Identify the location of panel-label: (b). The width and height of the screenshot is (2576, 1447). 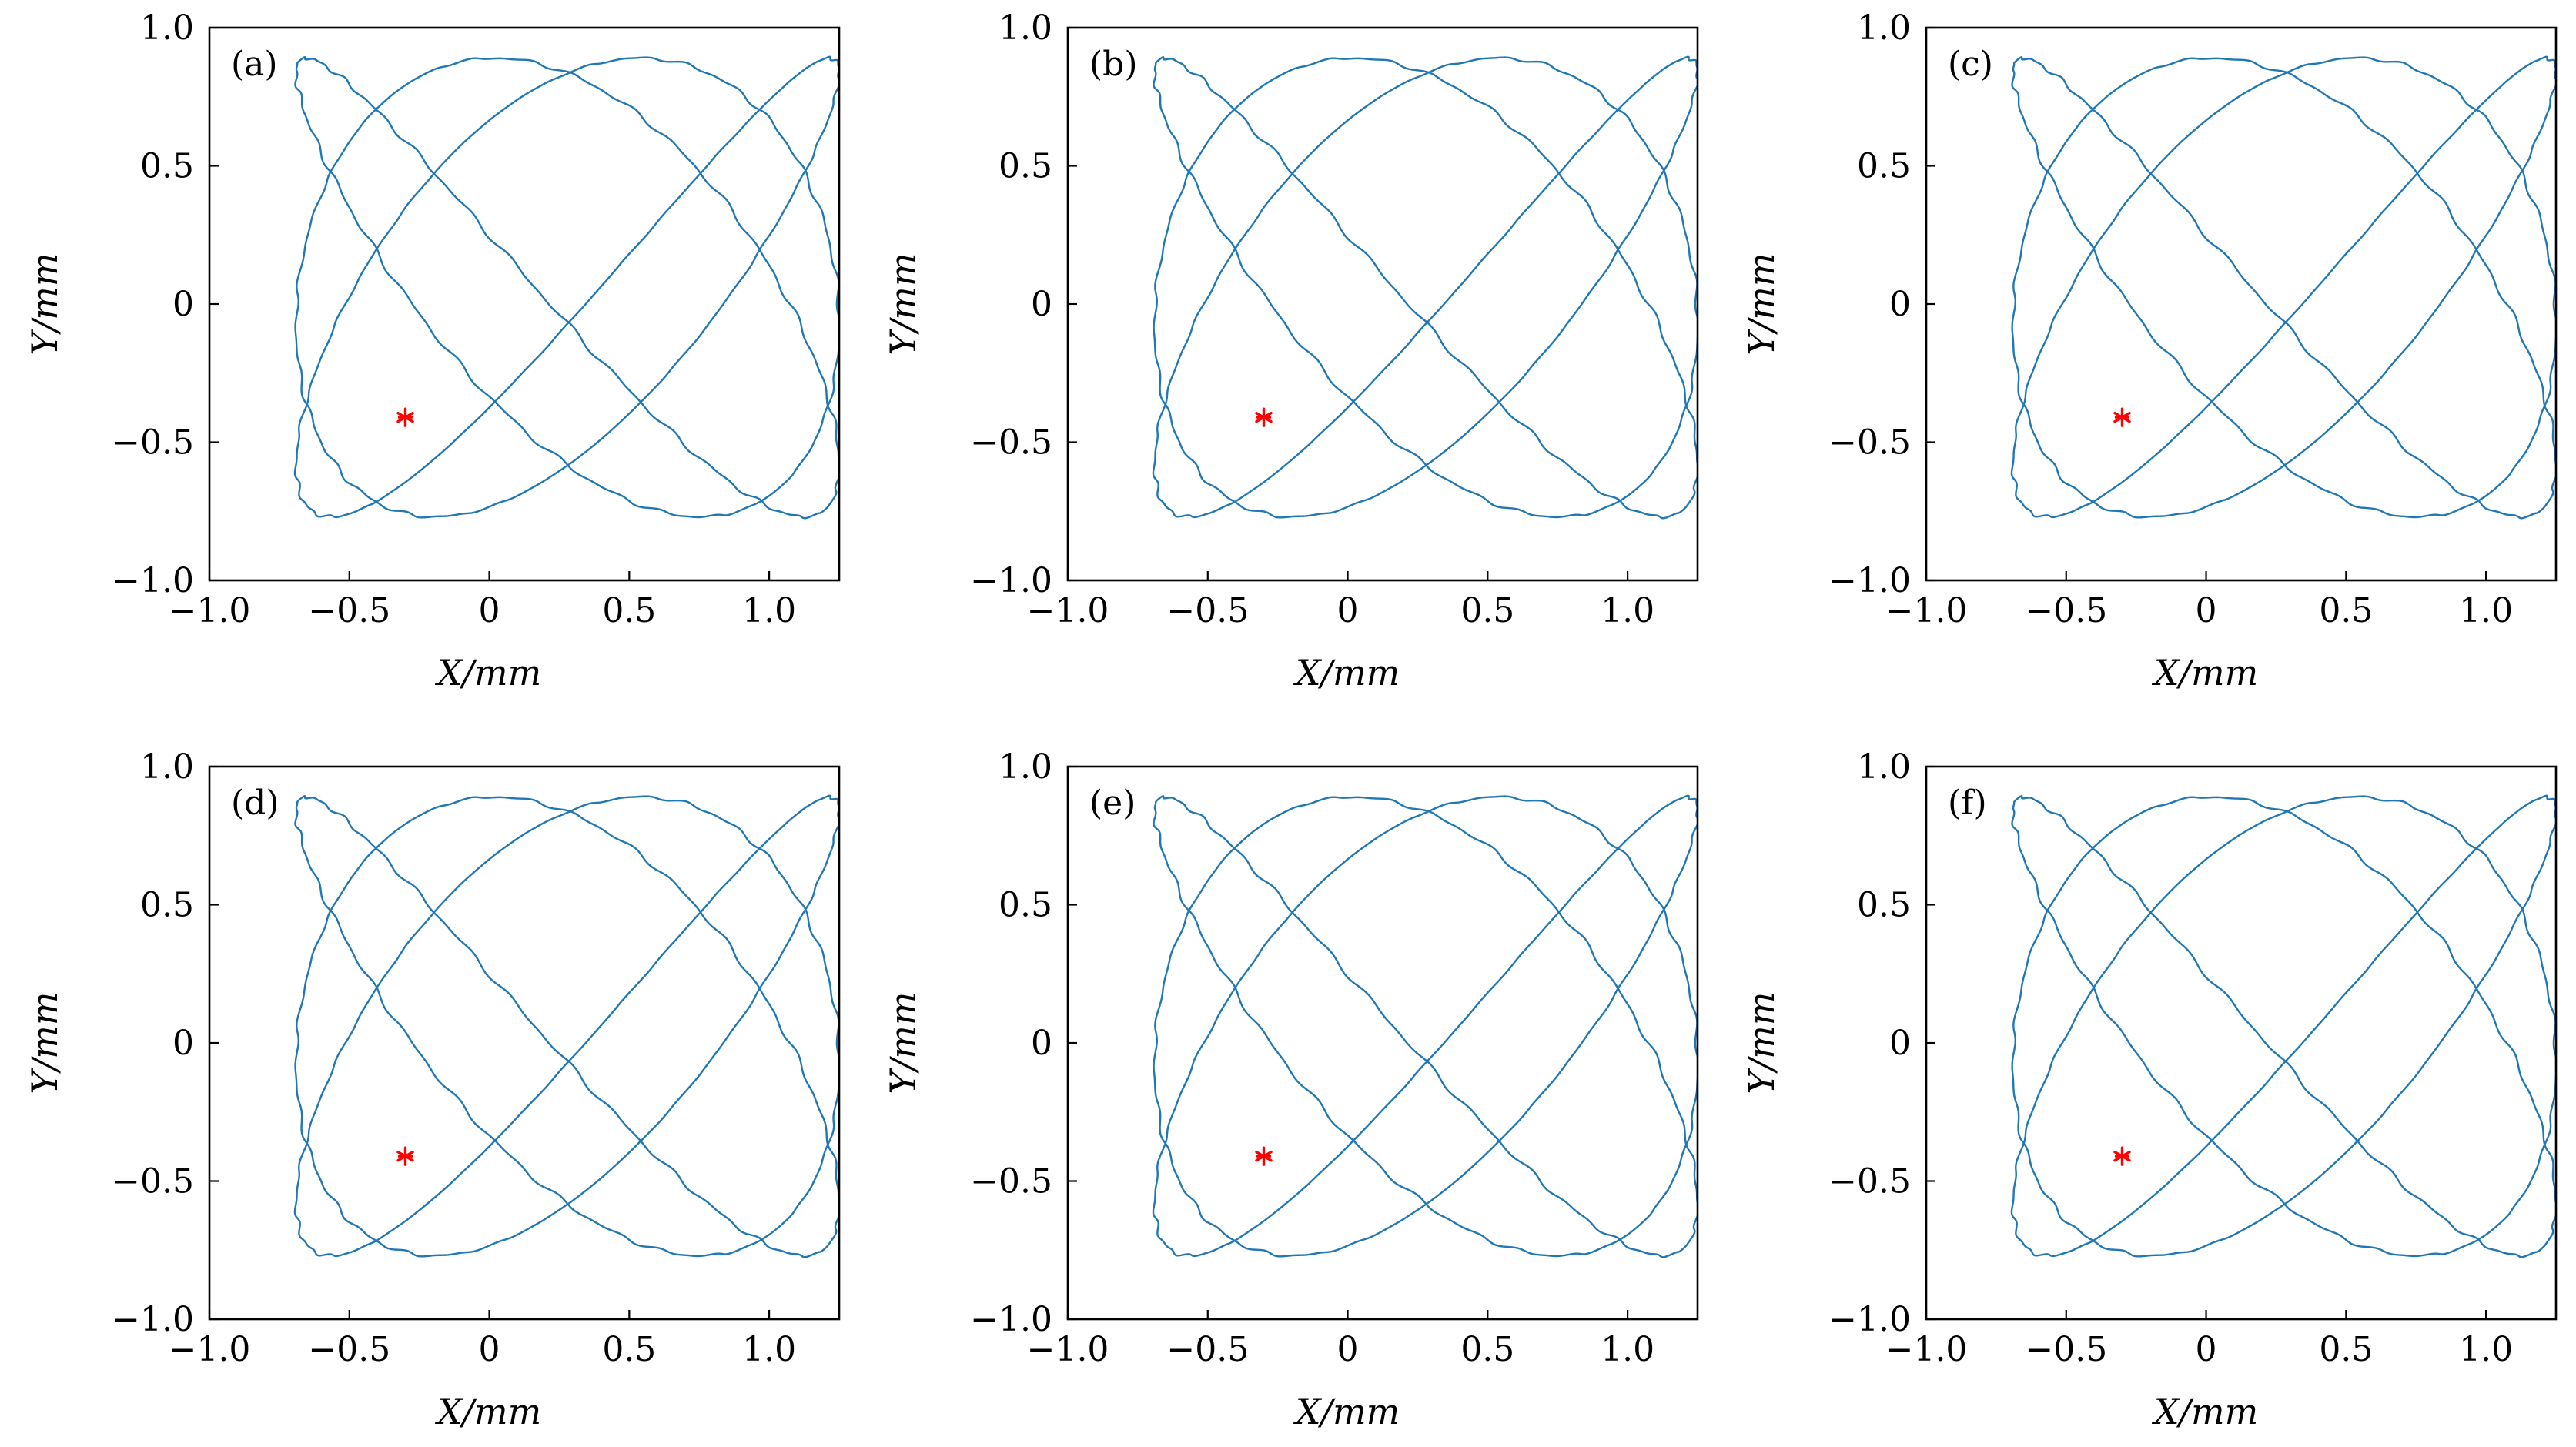
(1113, 64).